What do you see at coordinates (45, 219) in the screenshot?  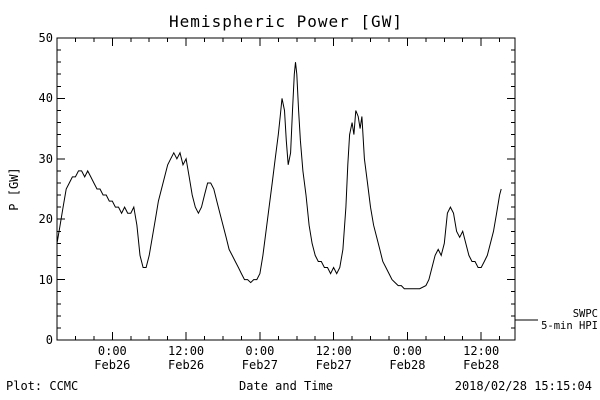 I see `y-tick-label: 20` at bounding box center [45, 219].